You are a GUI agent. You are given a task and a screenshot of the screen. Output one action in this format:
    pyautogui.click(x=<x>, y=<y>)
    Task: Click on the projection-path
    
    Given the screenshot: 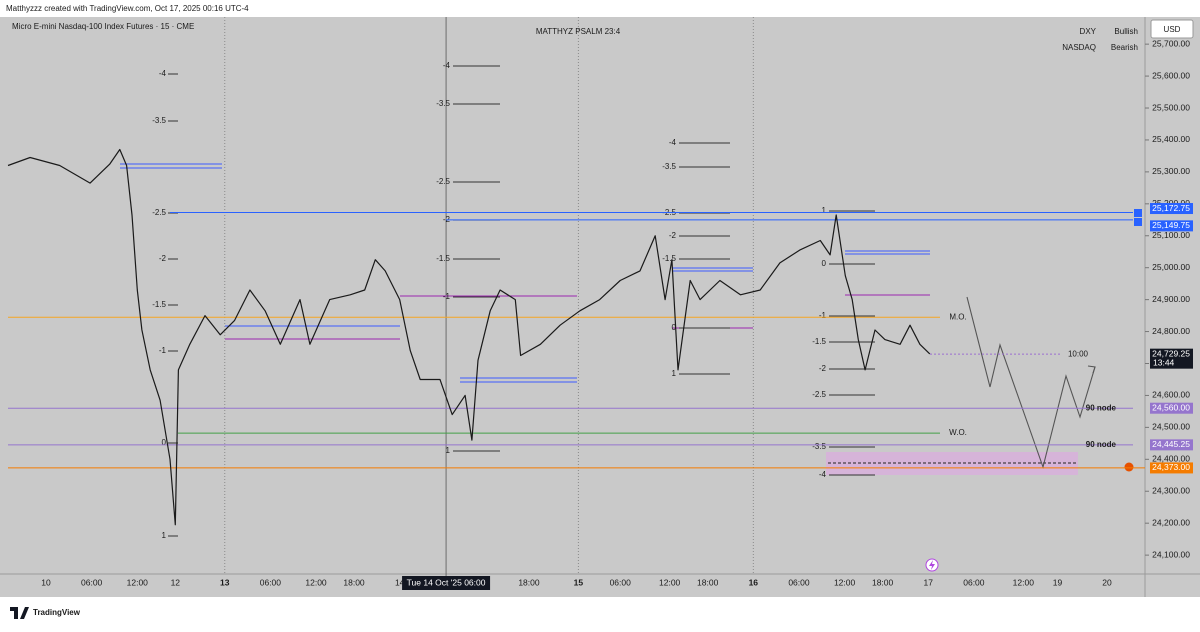 What is the action you would take?
    pyautogui.click(x=1031, y=382)
    